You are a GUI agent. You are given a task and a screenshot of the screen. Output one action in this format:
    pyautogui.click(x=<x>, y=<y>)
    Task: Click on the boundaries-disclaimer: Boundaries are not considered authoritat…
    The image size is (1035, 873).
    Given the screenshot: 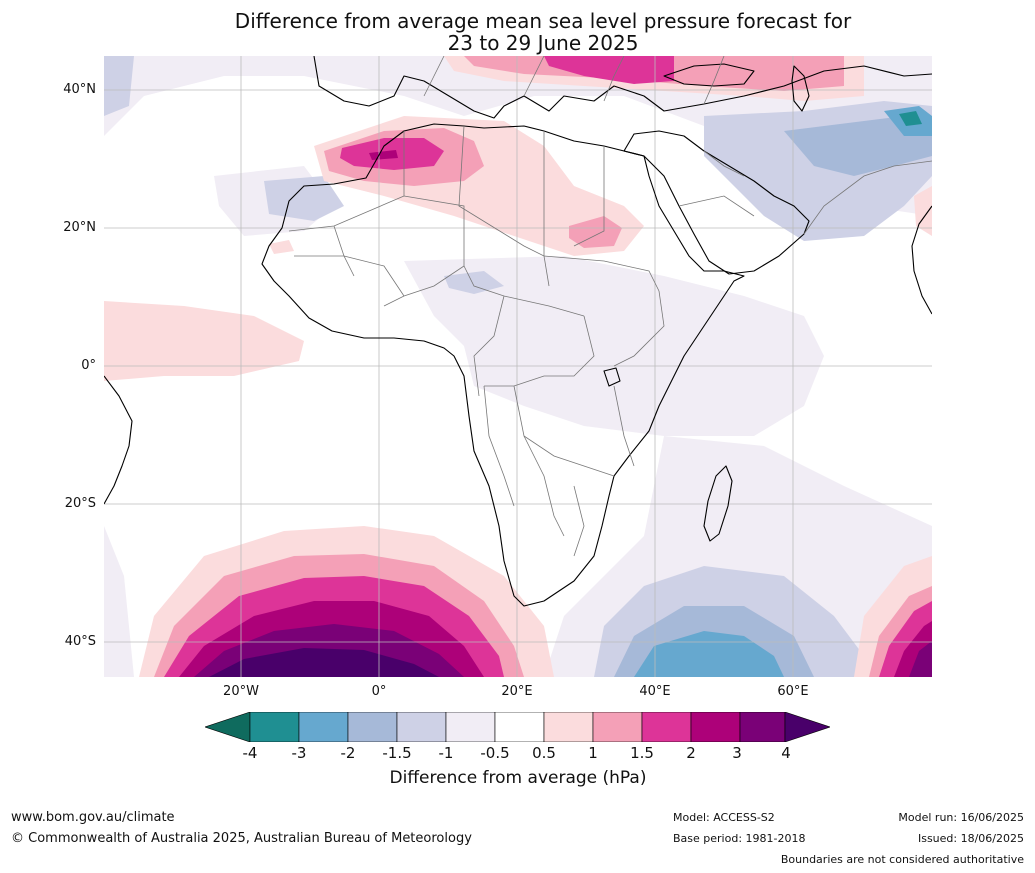 What is the action you would take?
    pyautogui.click(x=902, y=859)
    